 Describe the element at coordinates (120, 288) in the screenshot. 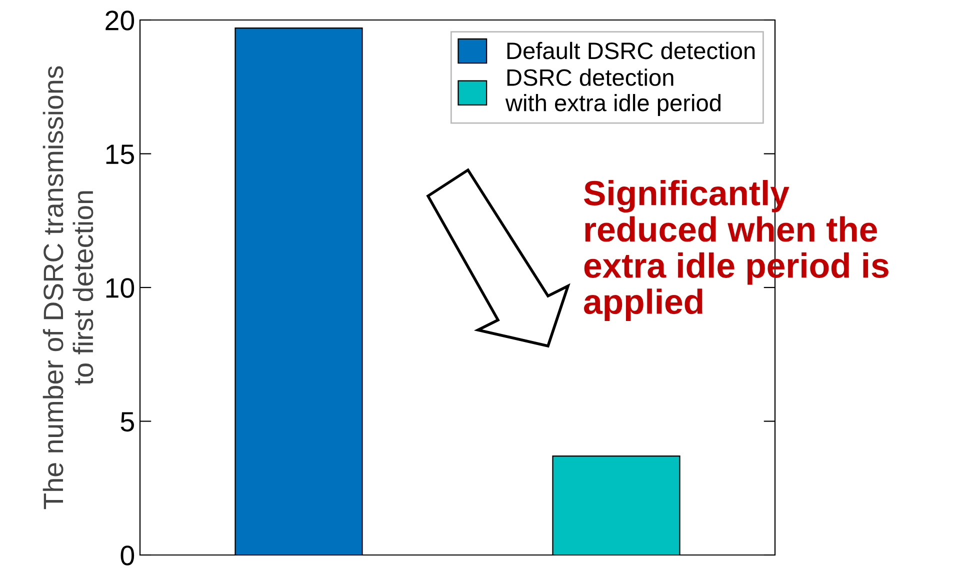

I see `y-tick-label: 10` at that location.